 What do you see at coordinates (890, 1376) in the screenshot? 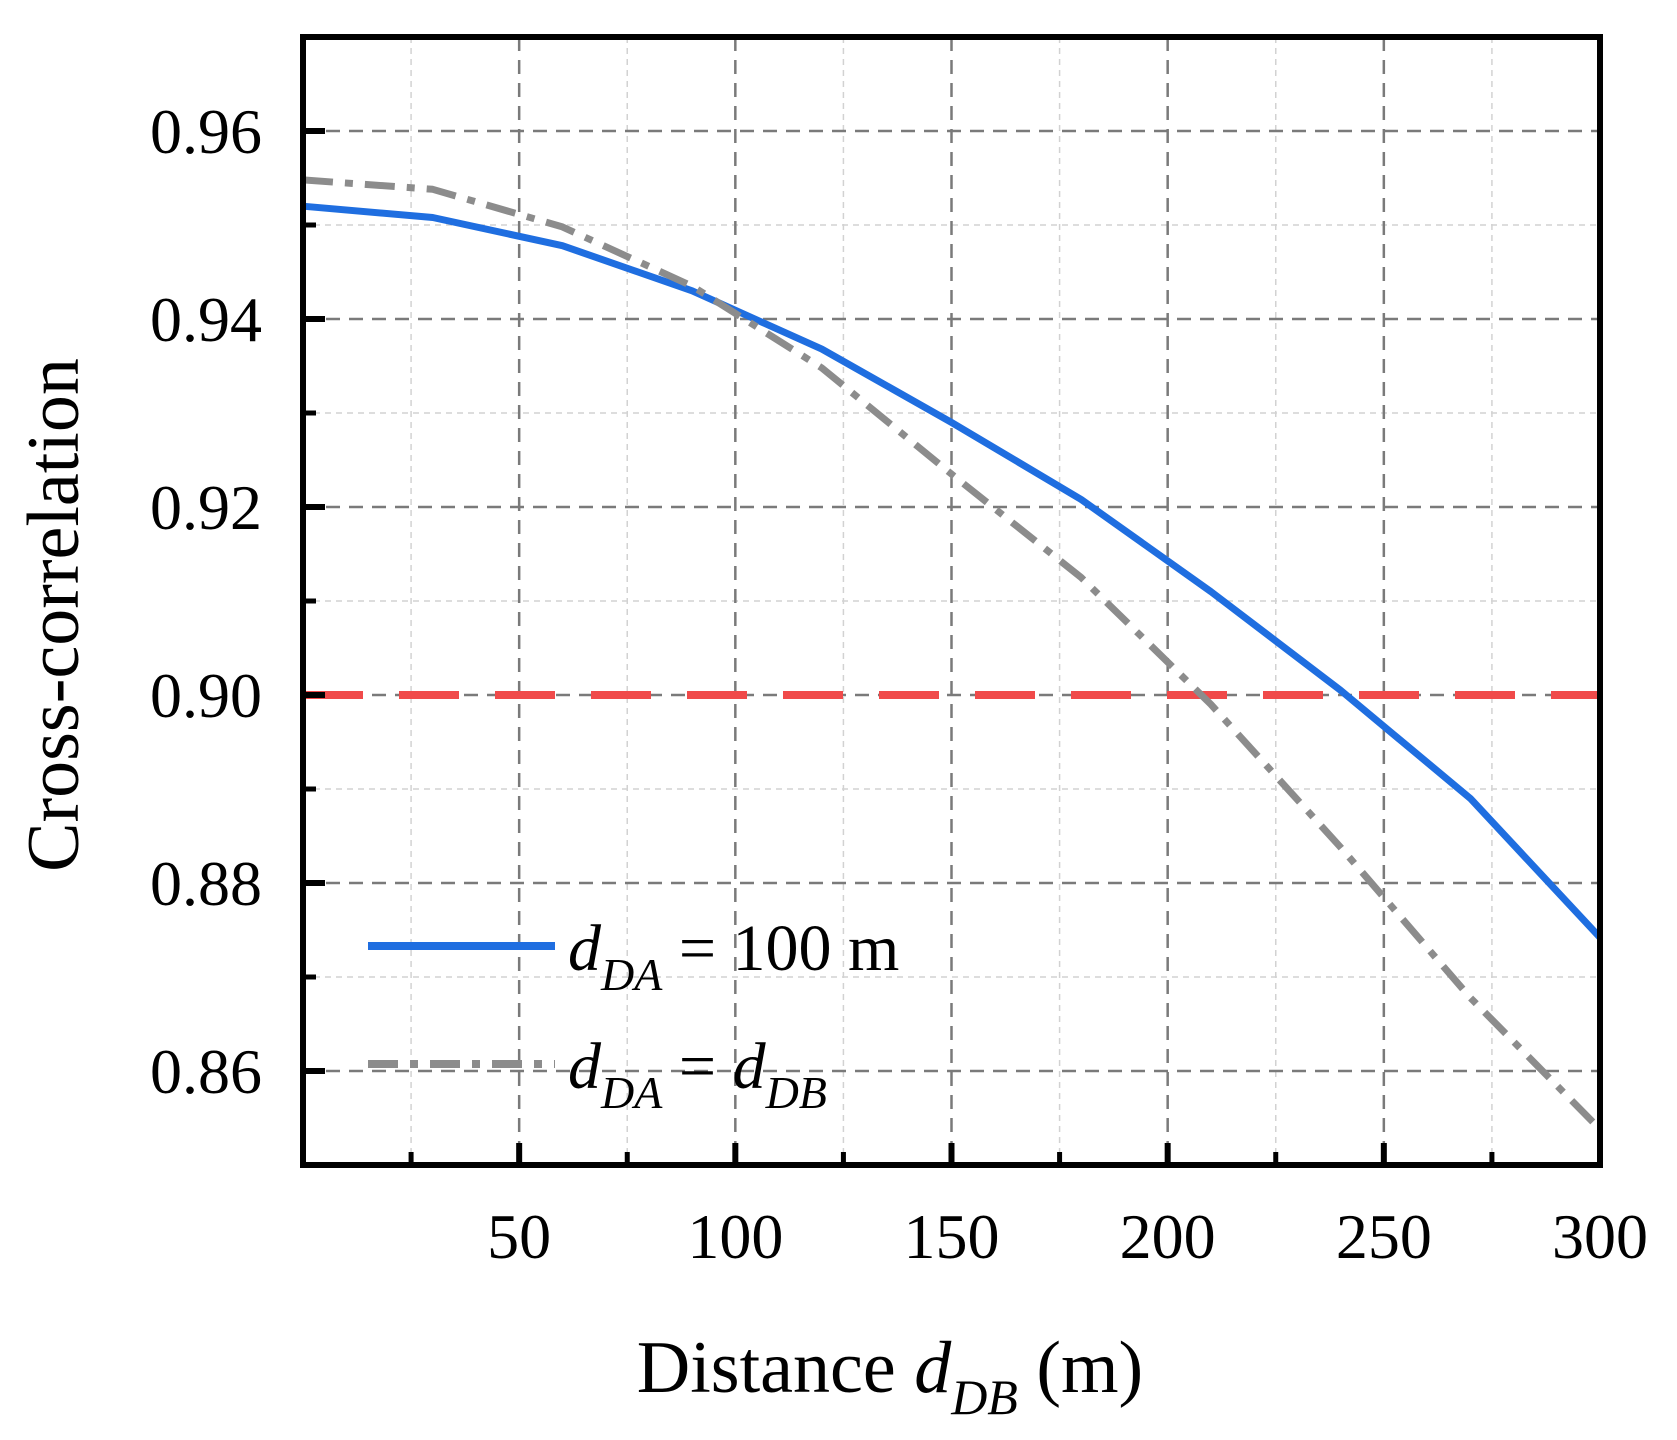
I see `x-axis-title: Distance dDB (m)` at bounding box center [890, 1376].